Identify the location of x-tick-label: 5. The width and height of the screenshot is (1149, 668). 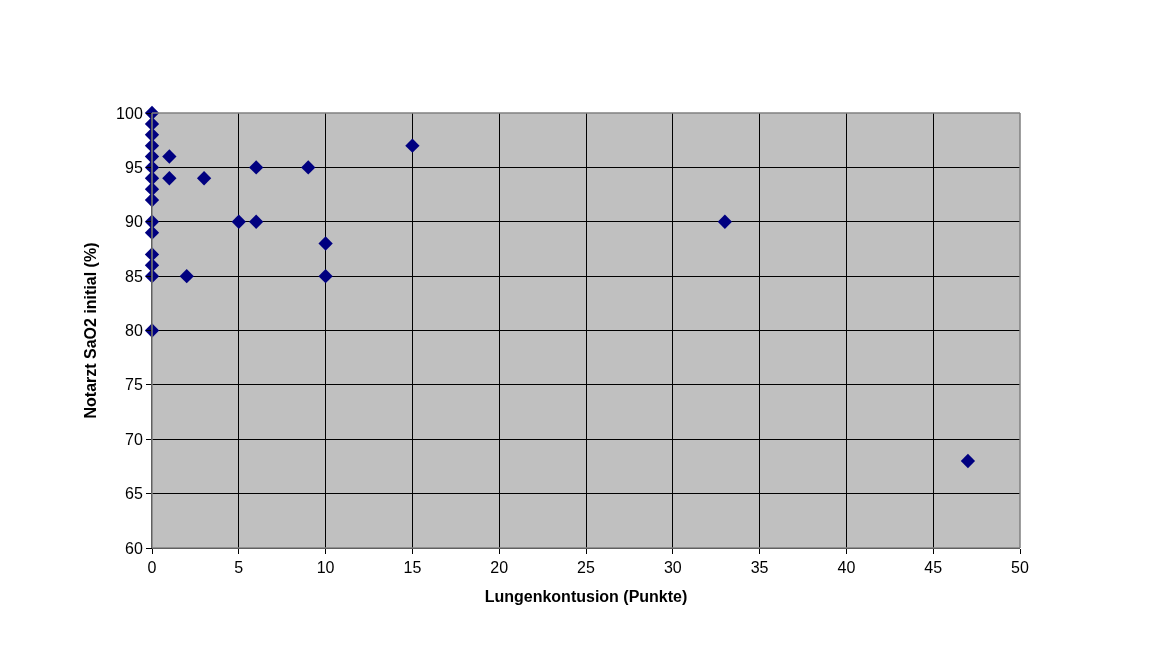
(239, 568).